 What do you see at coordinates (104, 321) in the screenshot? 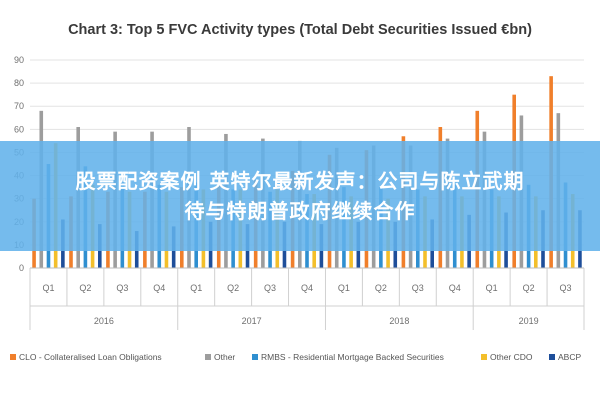
I see `year-label: 2016` at bounding box center [104, 321].